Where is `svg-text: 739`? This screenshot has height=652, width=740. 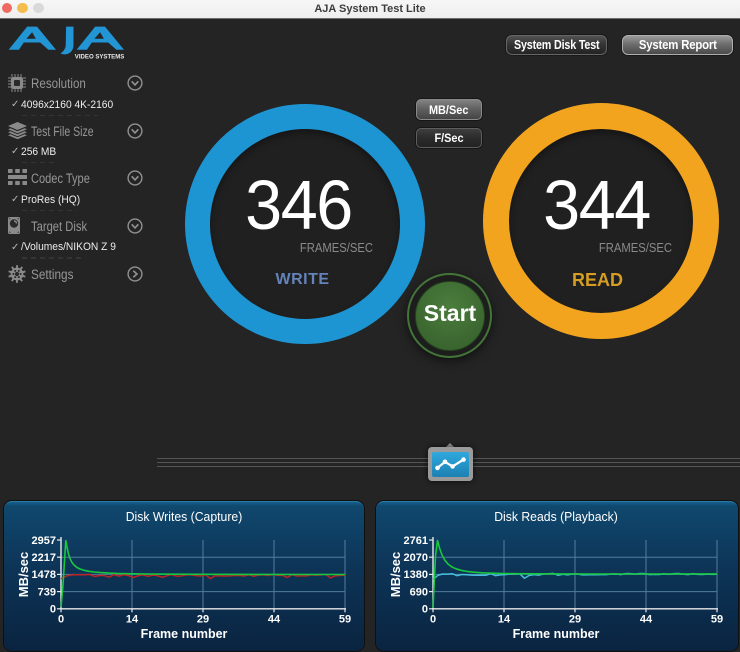
svg-text: 739 is located at coordinates (47, 592).